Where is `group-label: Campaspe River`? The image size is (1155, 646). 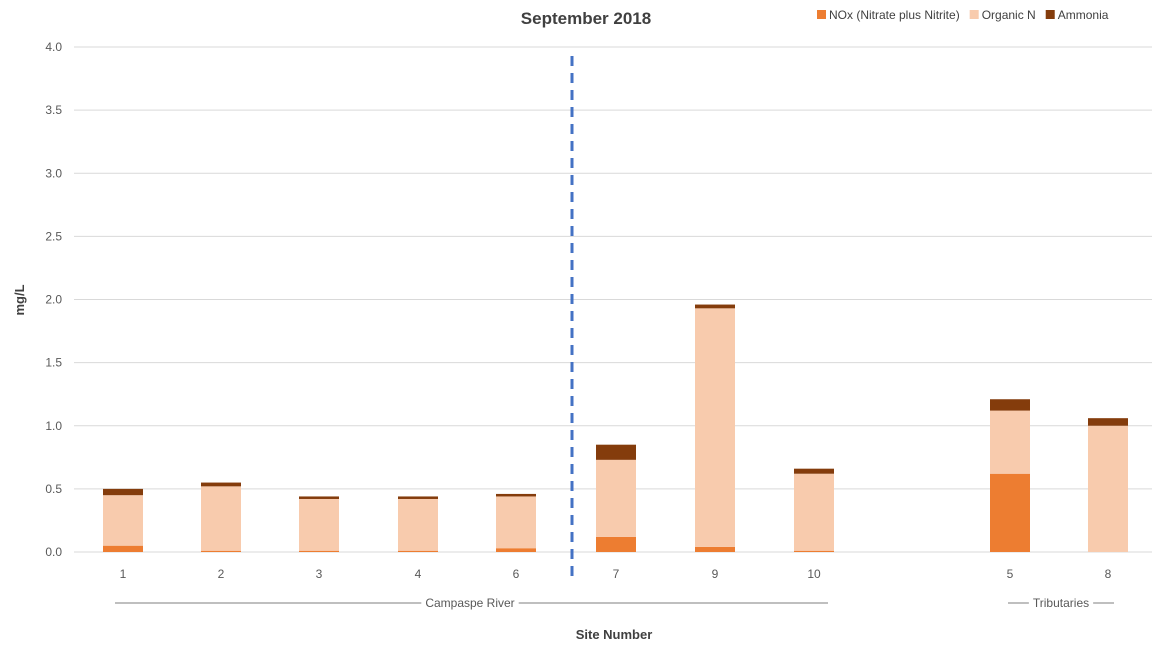 group-label: Campaspe River is located at coordinates (469, 603).